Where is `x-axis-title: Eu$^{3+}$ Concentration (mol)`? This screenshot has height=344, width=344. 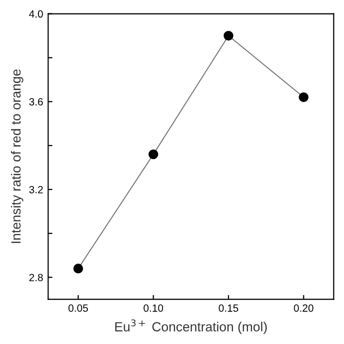 x-axis-title: Eu$^{3+}$ Concentration (mol) is located at coordinates (191, 326).